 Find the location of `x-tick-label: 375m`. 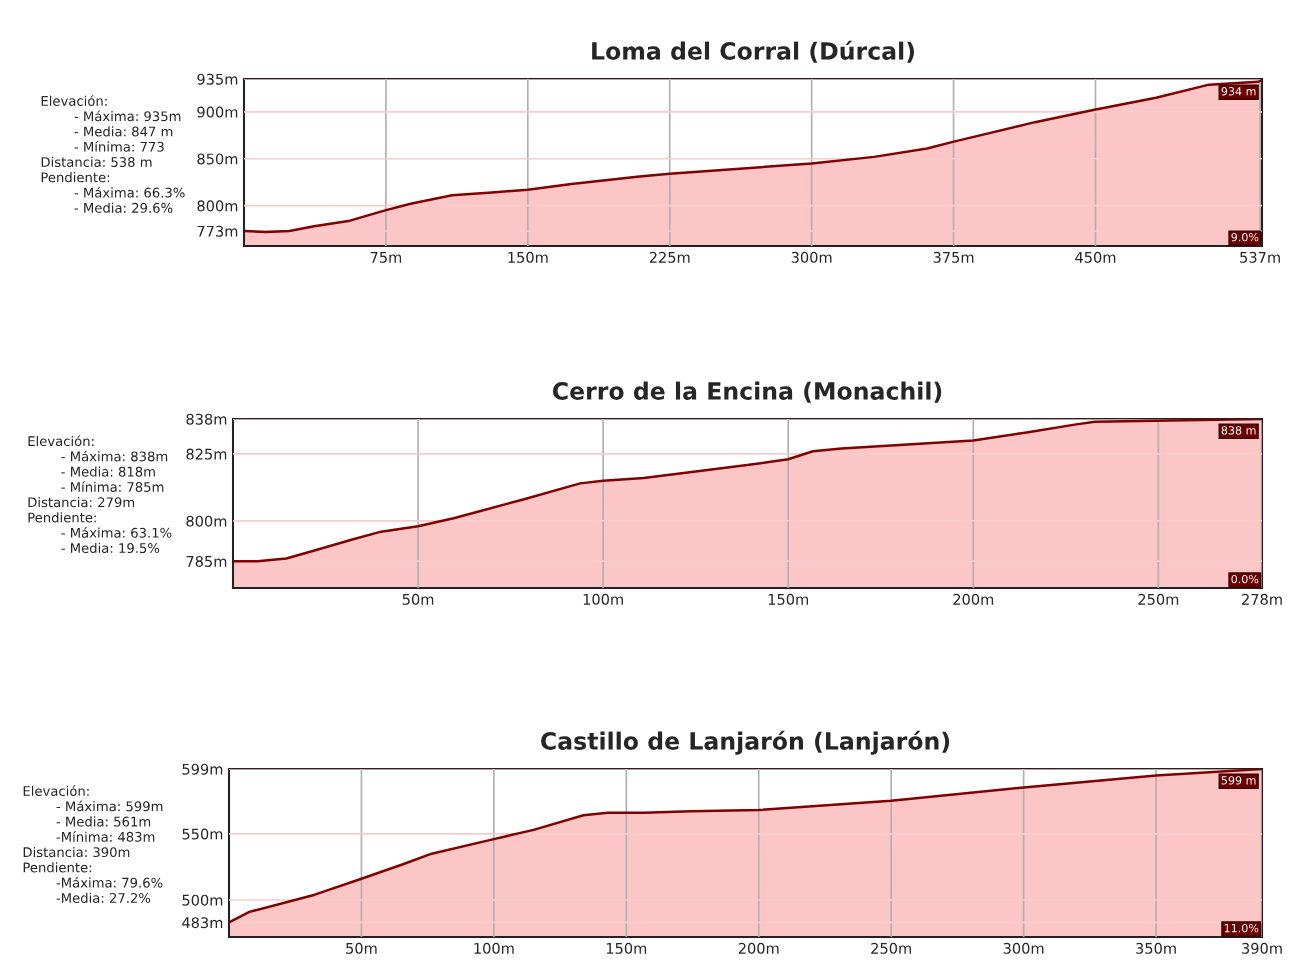

x-tick-label: 375m is located at coordinates (953, 257).